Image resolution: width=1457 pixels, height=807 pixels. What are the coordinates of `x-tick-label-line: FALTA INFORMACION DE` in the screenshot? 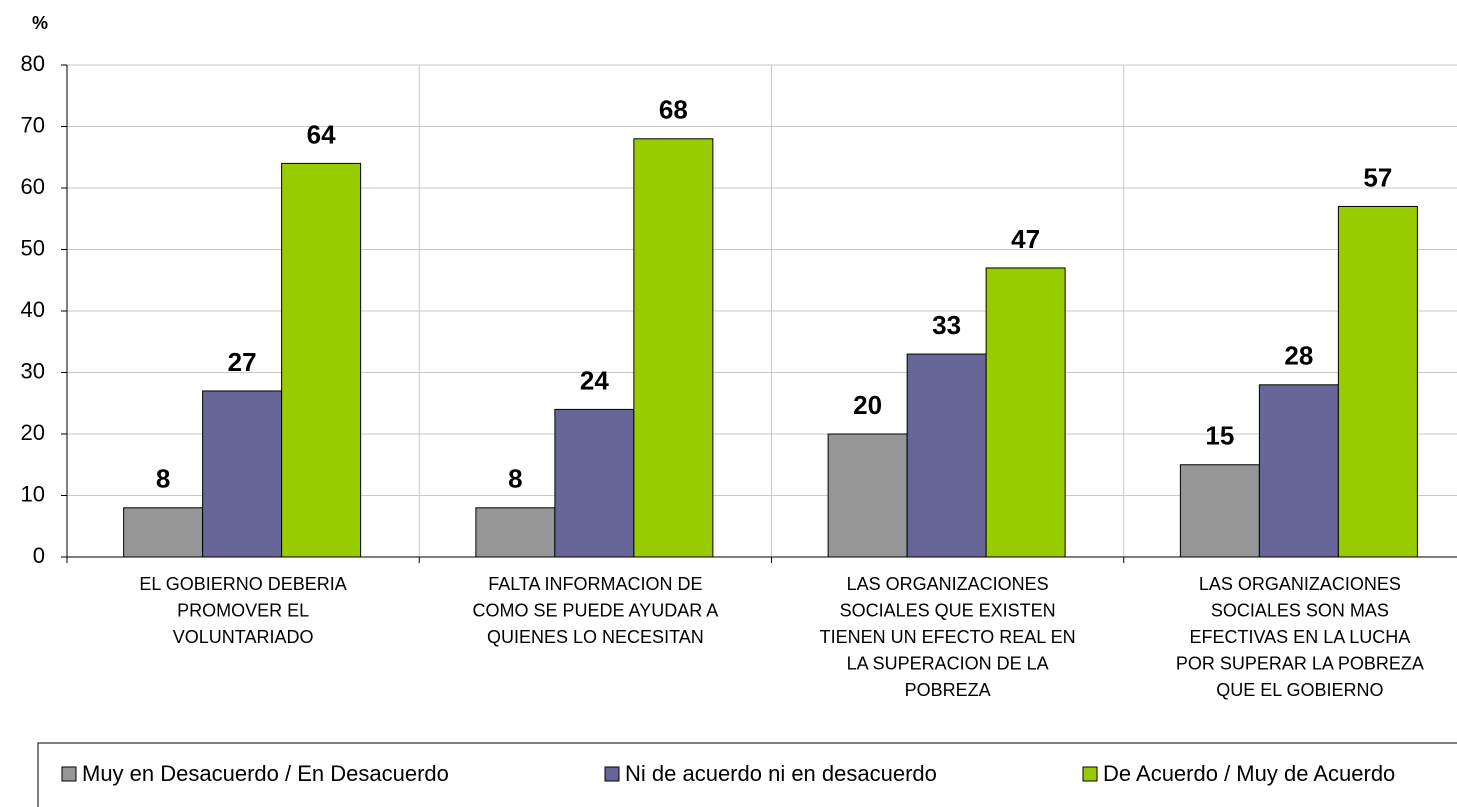 It's located at (595, 584).